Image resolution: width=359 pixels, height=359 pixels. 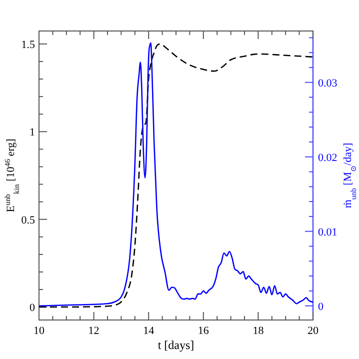 I want to click on y2-tick-label: 0.01, so click(x=328, y=232).